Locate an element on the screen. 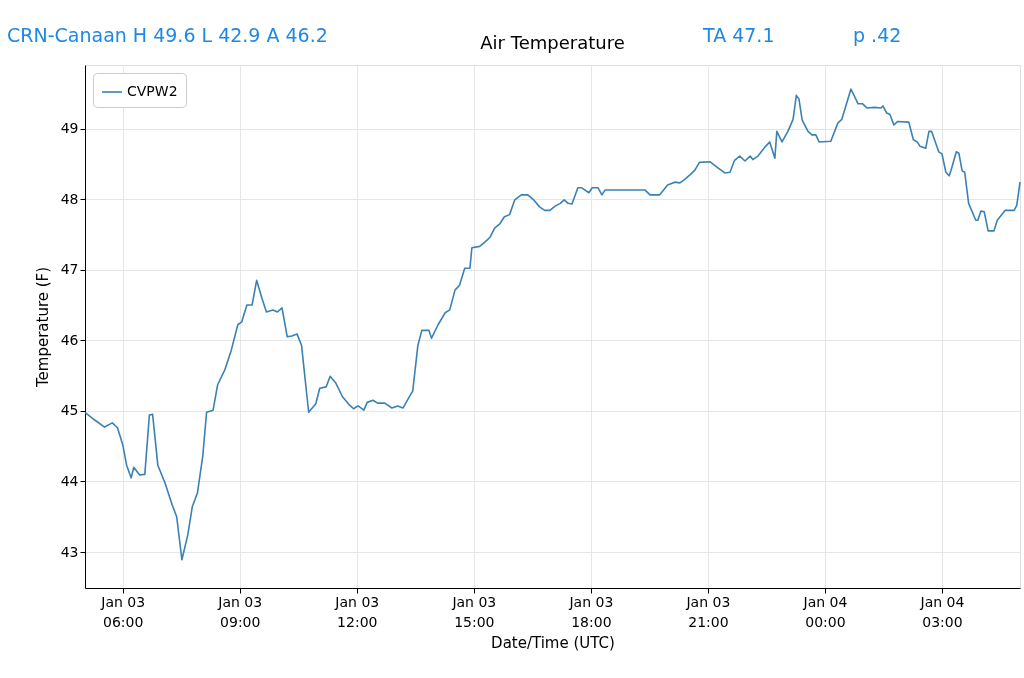 The width and height of the screenshot is (1024, 678). x-tick-label: Jan 03 06:00 is located at coordinates (123, 611).